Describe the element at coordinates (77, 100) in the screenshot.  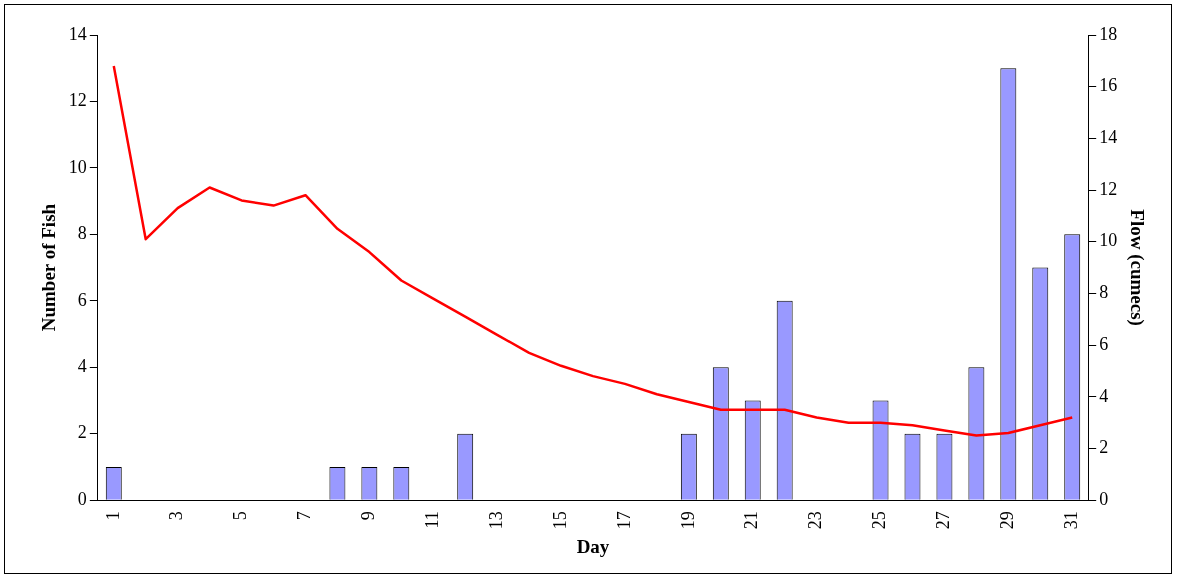
I see `y-tick-label: 12` at that location.